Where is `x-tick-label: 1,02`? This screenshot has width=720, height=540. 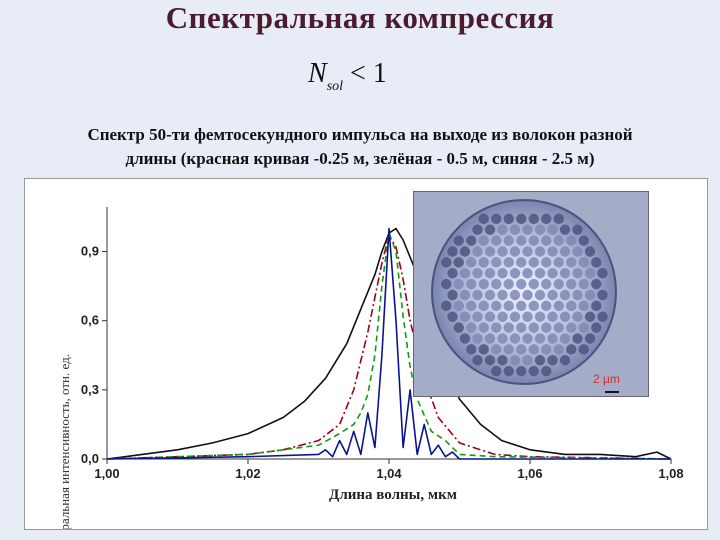 x-tick-label: 1,02 is located at coordinates (247, 473).